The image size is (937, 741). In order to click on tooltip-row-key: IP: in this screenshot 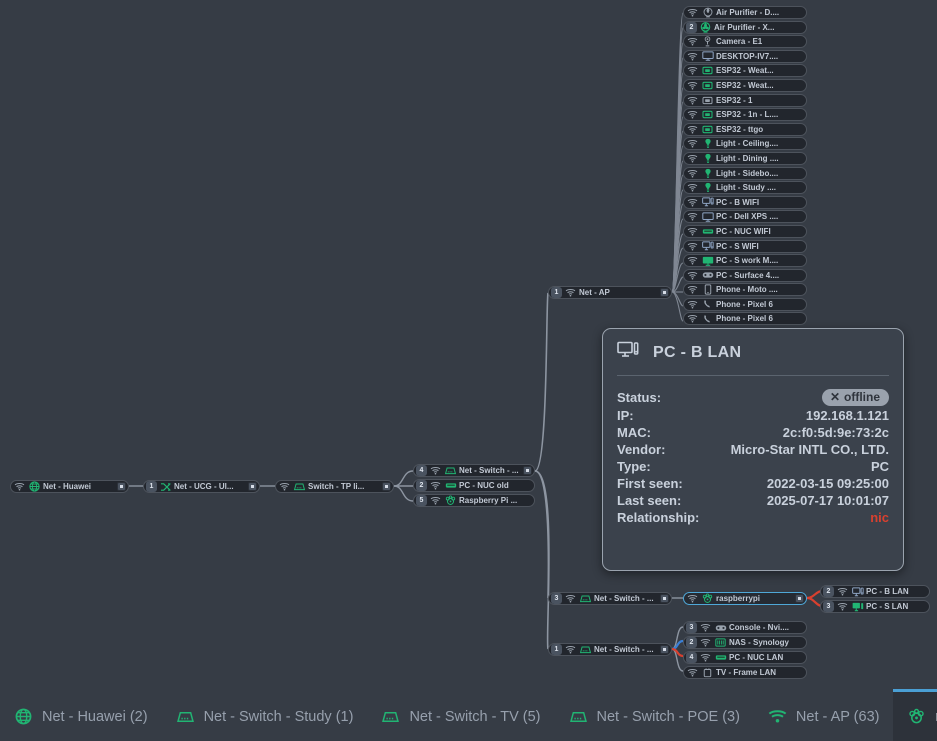, I will do `click(625, 415)`.